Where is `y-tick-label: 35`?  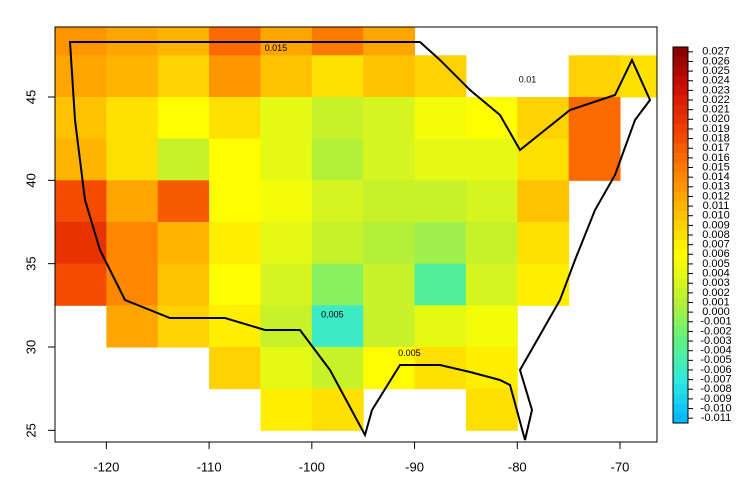 y-tick-label: 35 is located at coordinates (30, 263).